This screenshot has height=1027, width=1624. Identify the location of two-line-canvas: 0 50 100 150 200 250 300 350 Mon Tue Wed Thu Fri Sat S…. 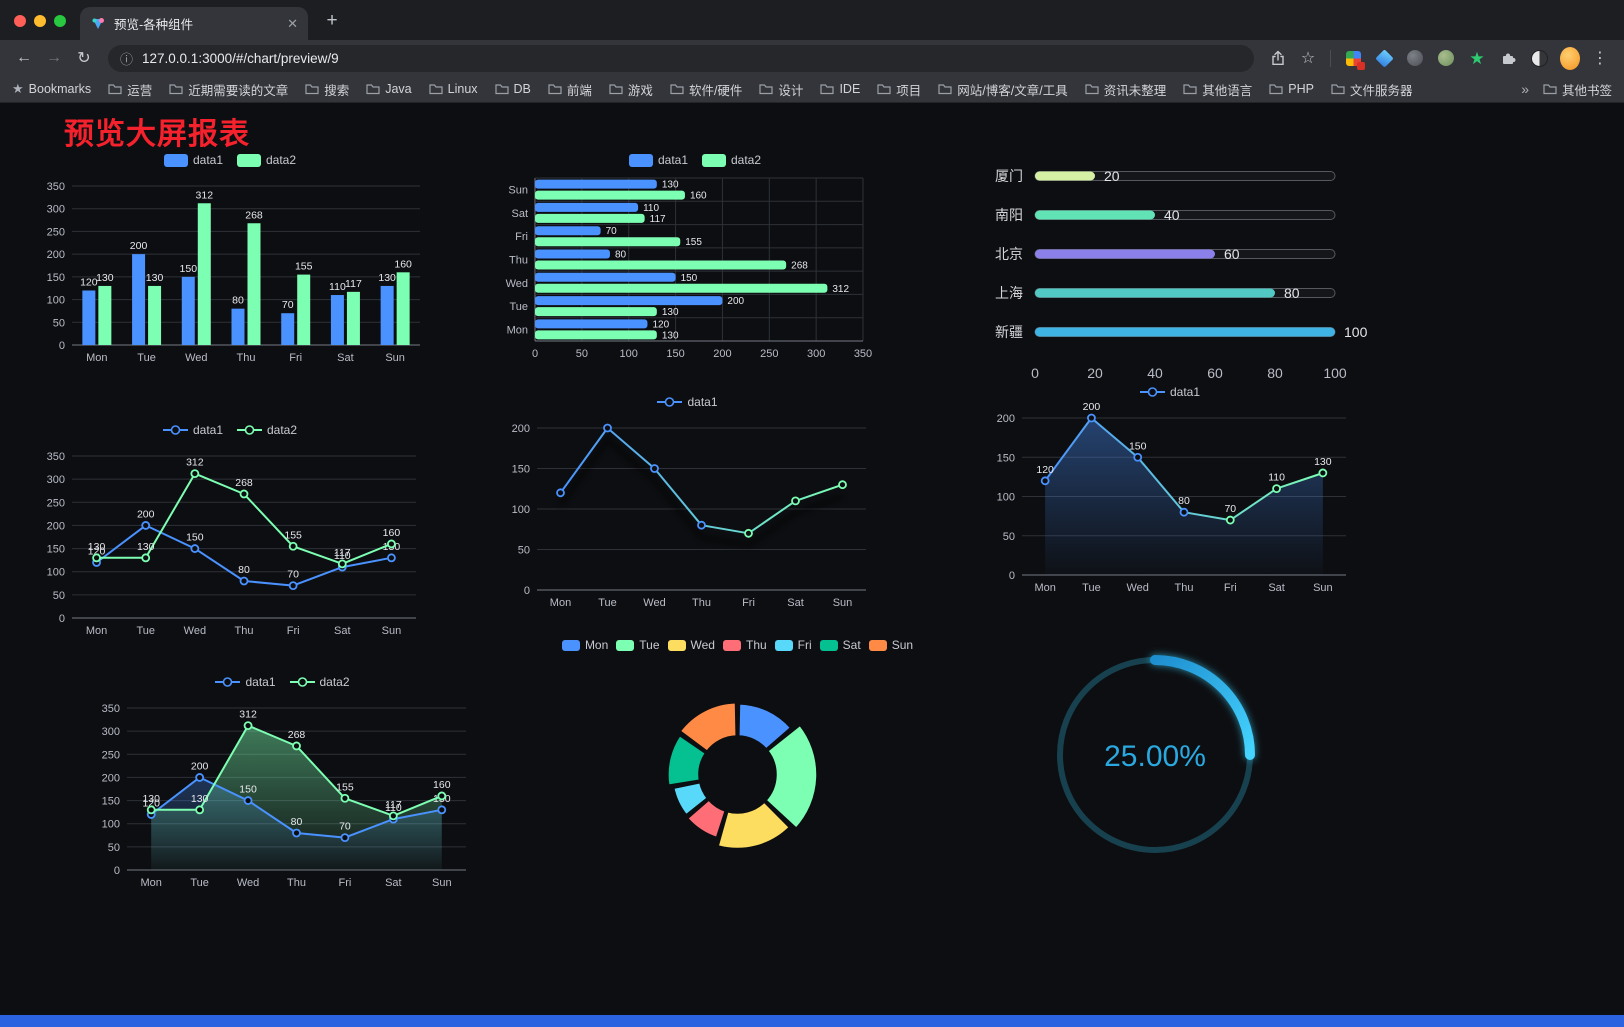
(231, 544).